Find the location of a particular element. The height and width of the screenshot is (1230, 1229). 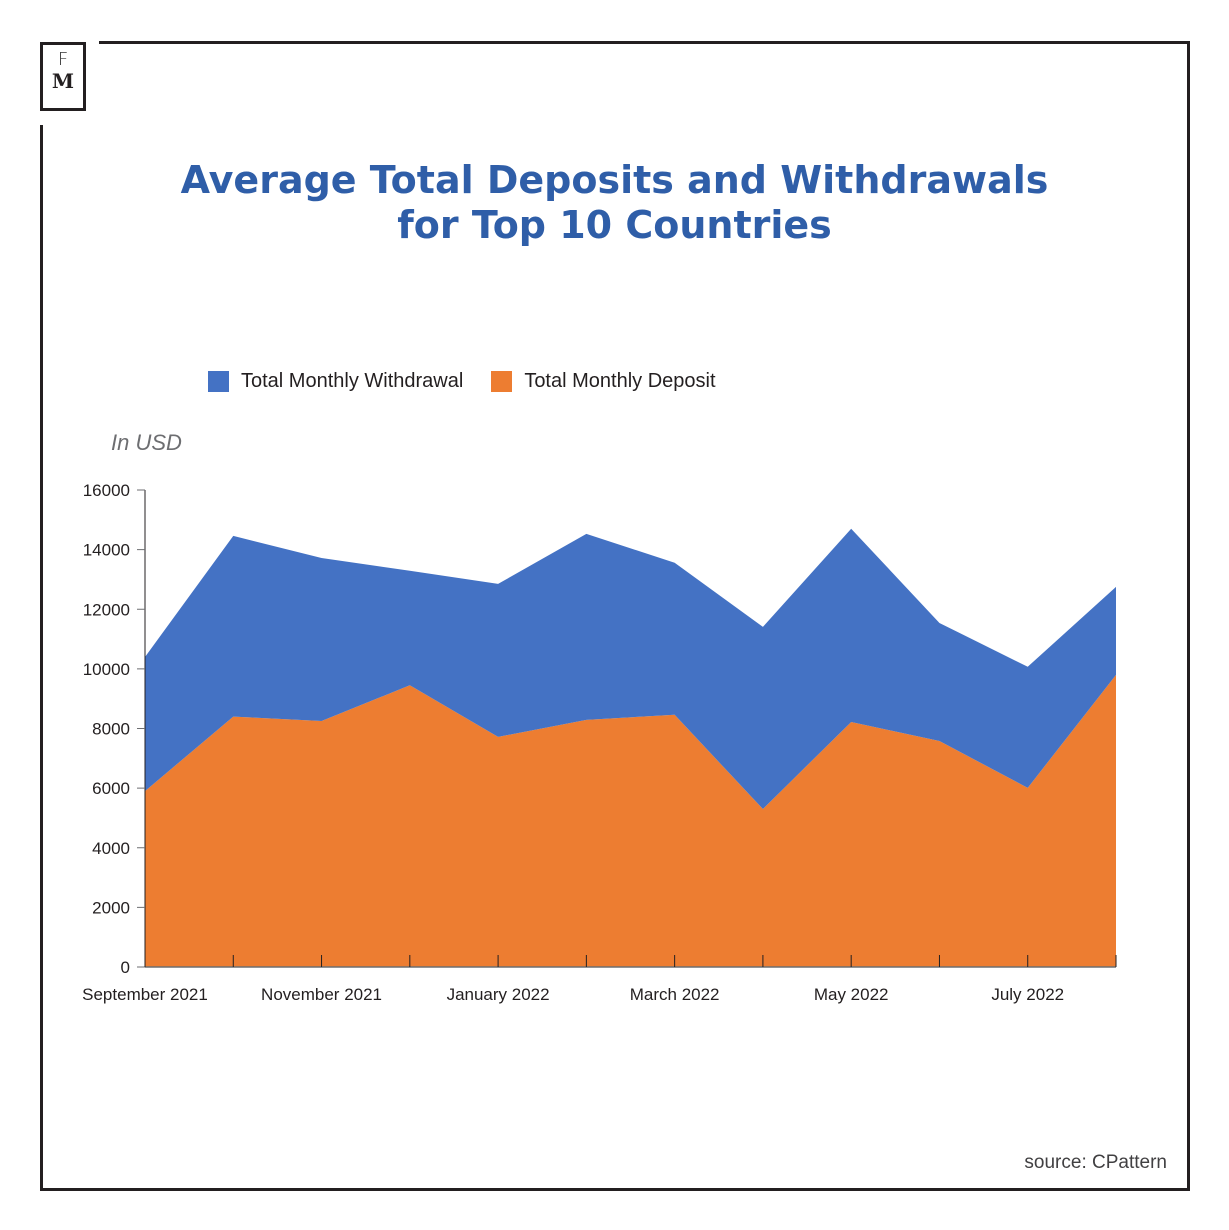

frame-right is located at coordinates (1188, 616).